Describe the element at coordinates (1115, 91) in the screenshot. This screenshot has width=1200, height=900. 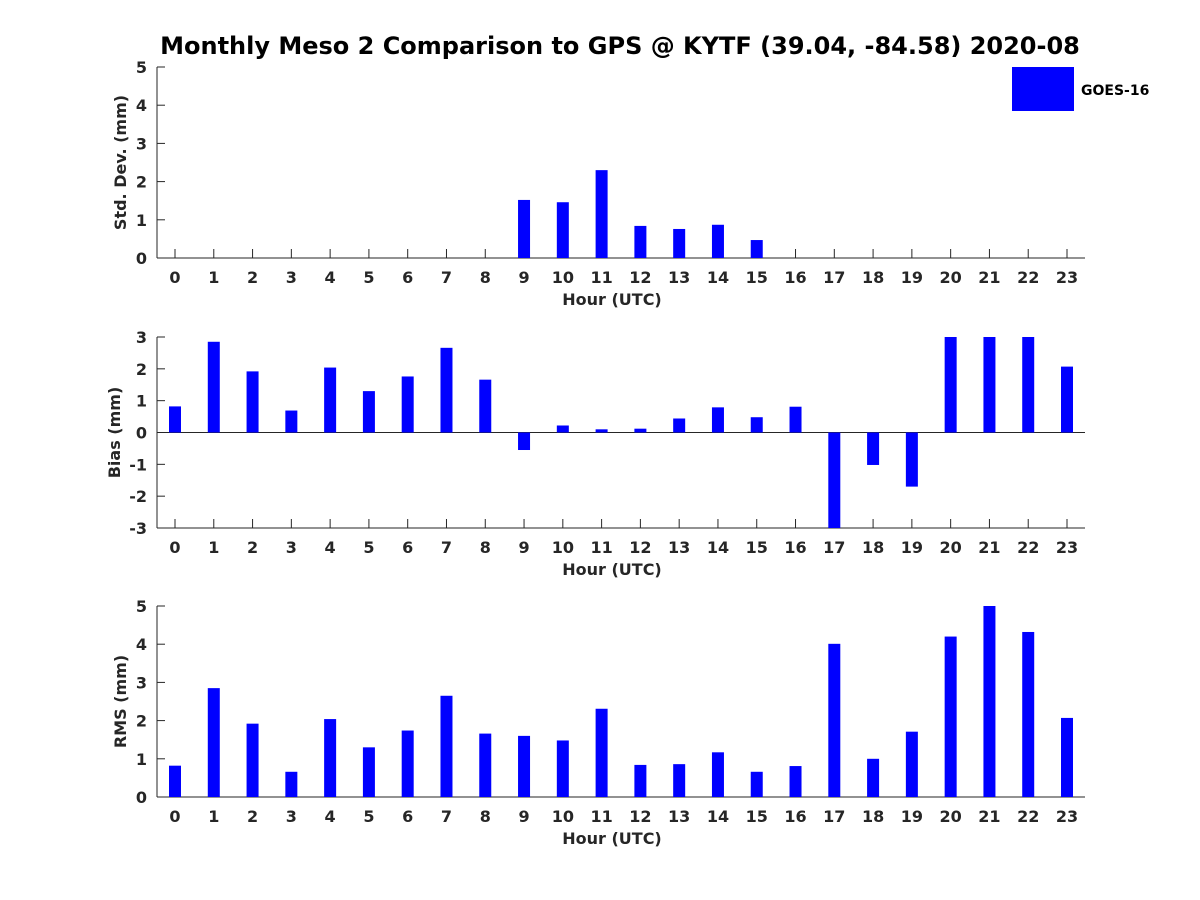
I see `legend-label: GOES-16` at that location.